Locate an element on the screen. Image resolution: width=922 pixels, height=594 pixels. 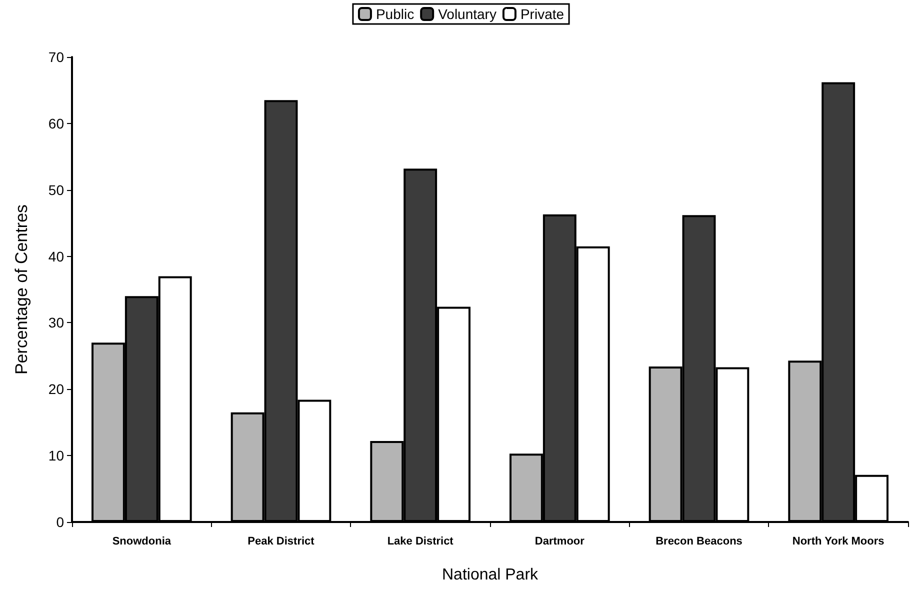
y-tick-label: 0 is located at coordinates (60, 522).